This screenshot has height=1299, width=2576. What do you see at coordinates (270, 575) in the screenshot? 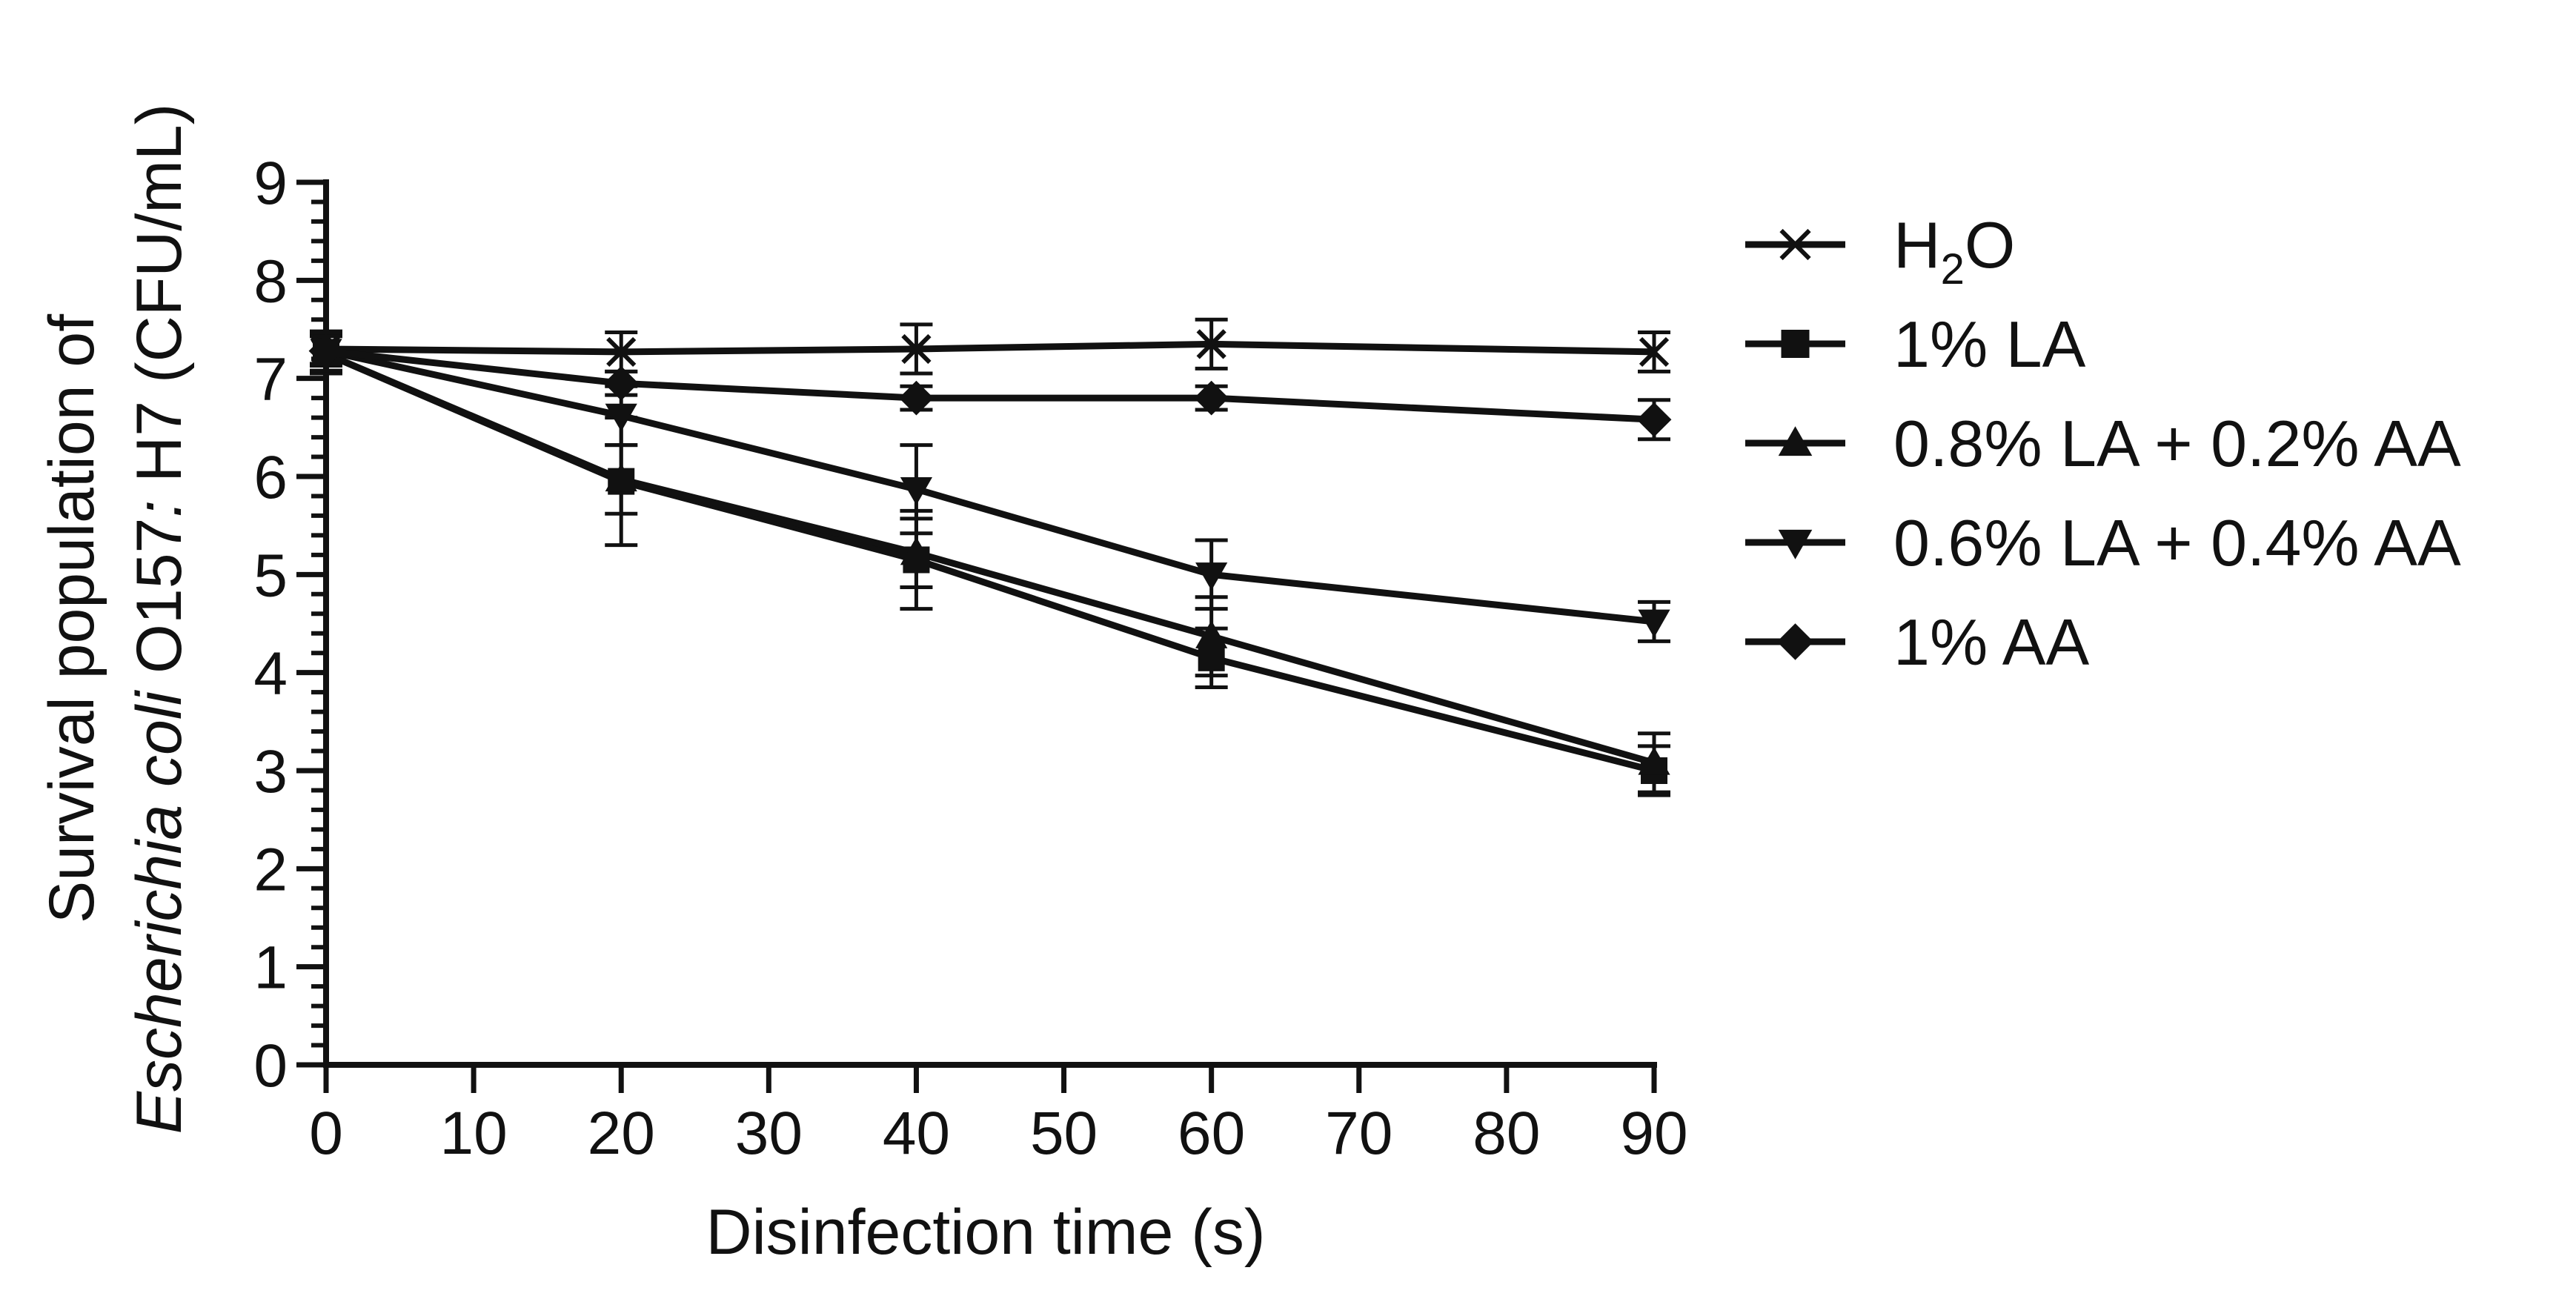
I see `y-tick-label: 5` at bounding box center [270, 575].